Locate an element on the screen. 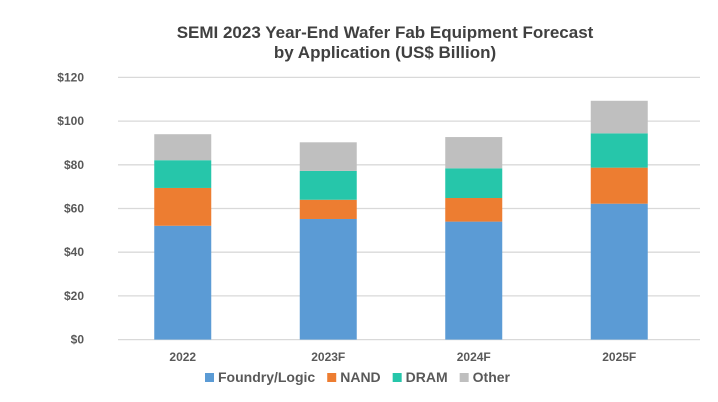 The image size is (718, 402). y-tick-label: $100 is located at coordinates (70, 121).